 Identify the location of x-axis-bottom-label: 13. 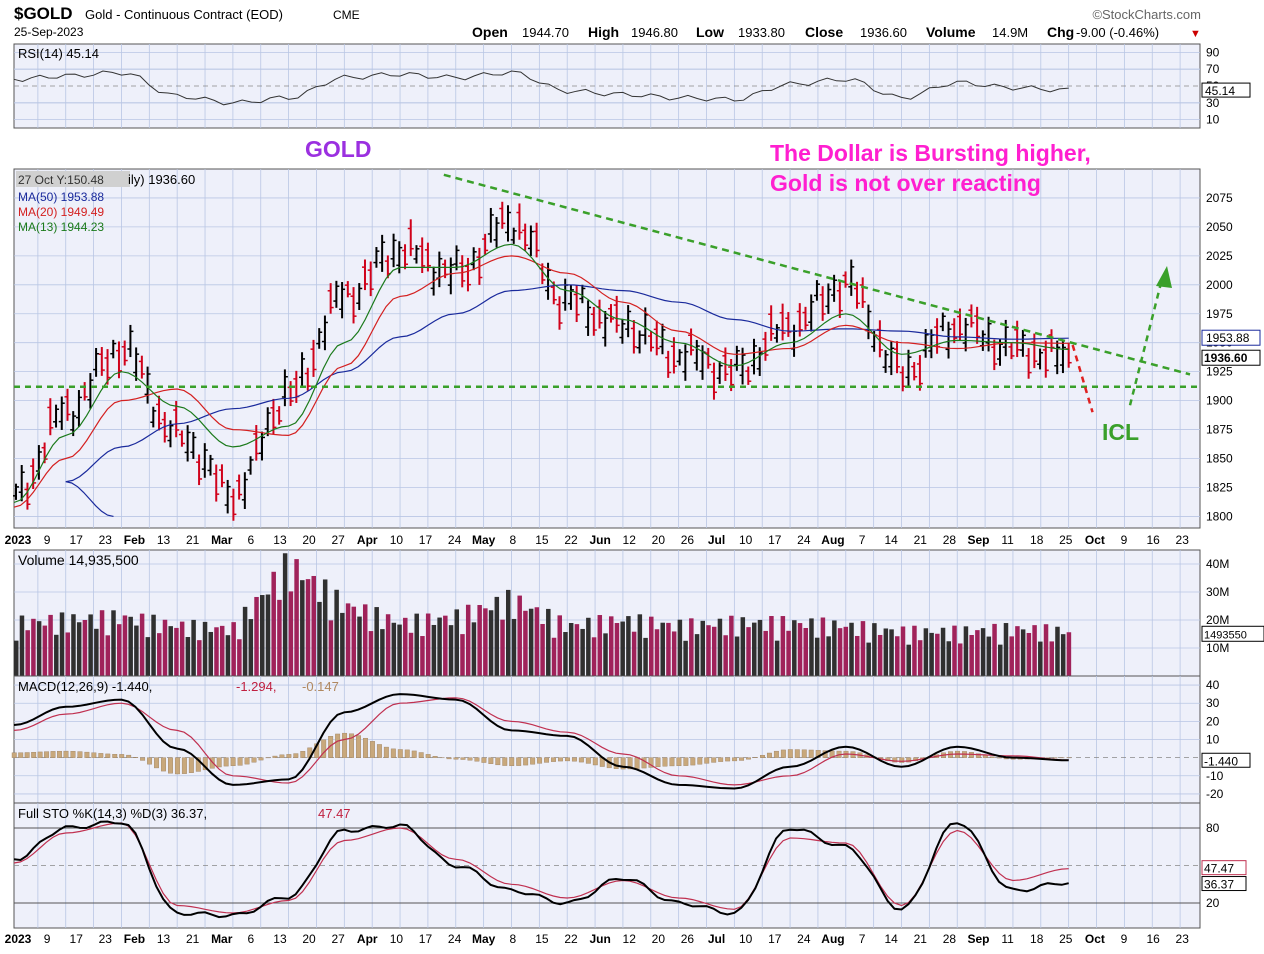
(280, 939).